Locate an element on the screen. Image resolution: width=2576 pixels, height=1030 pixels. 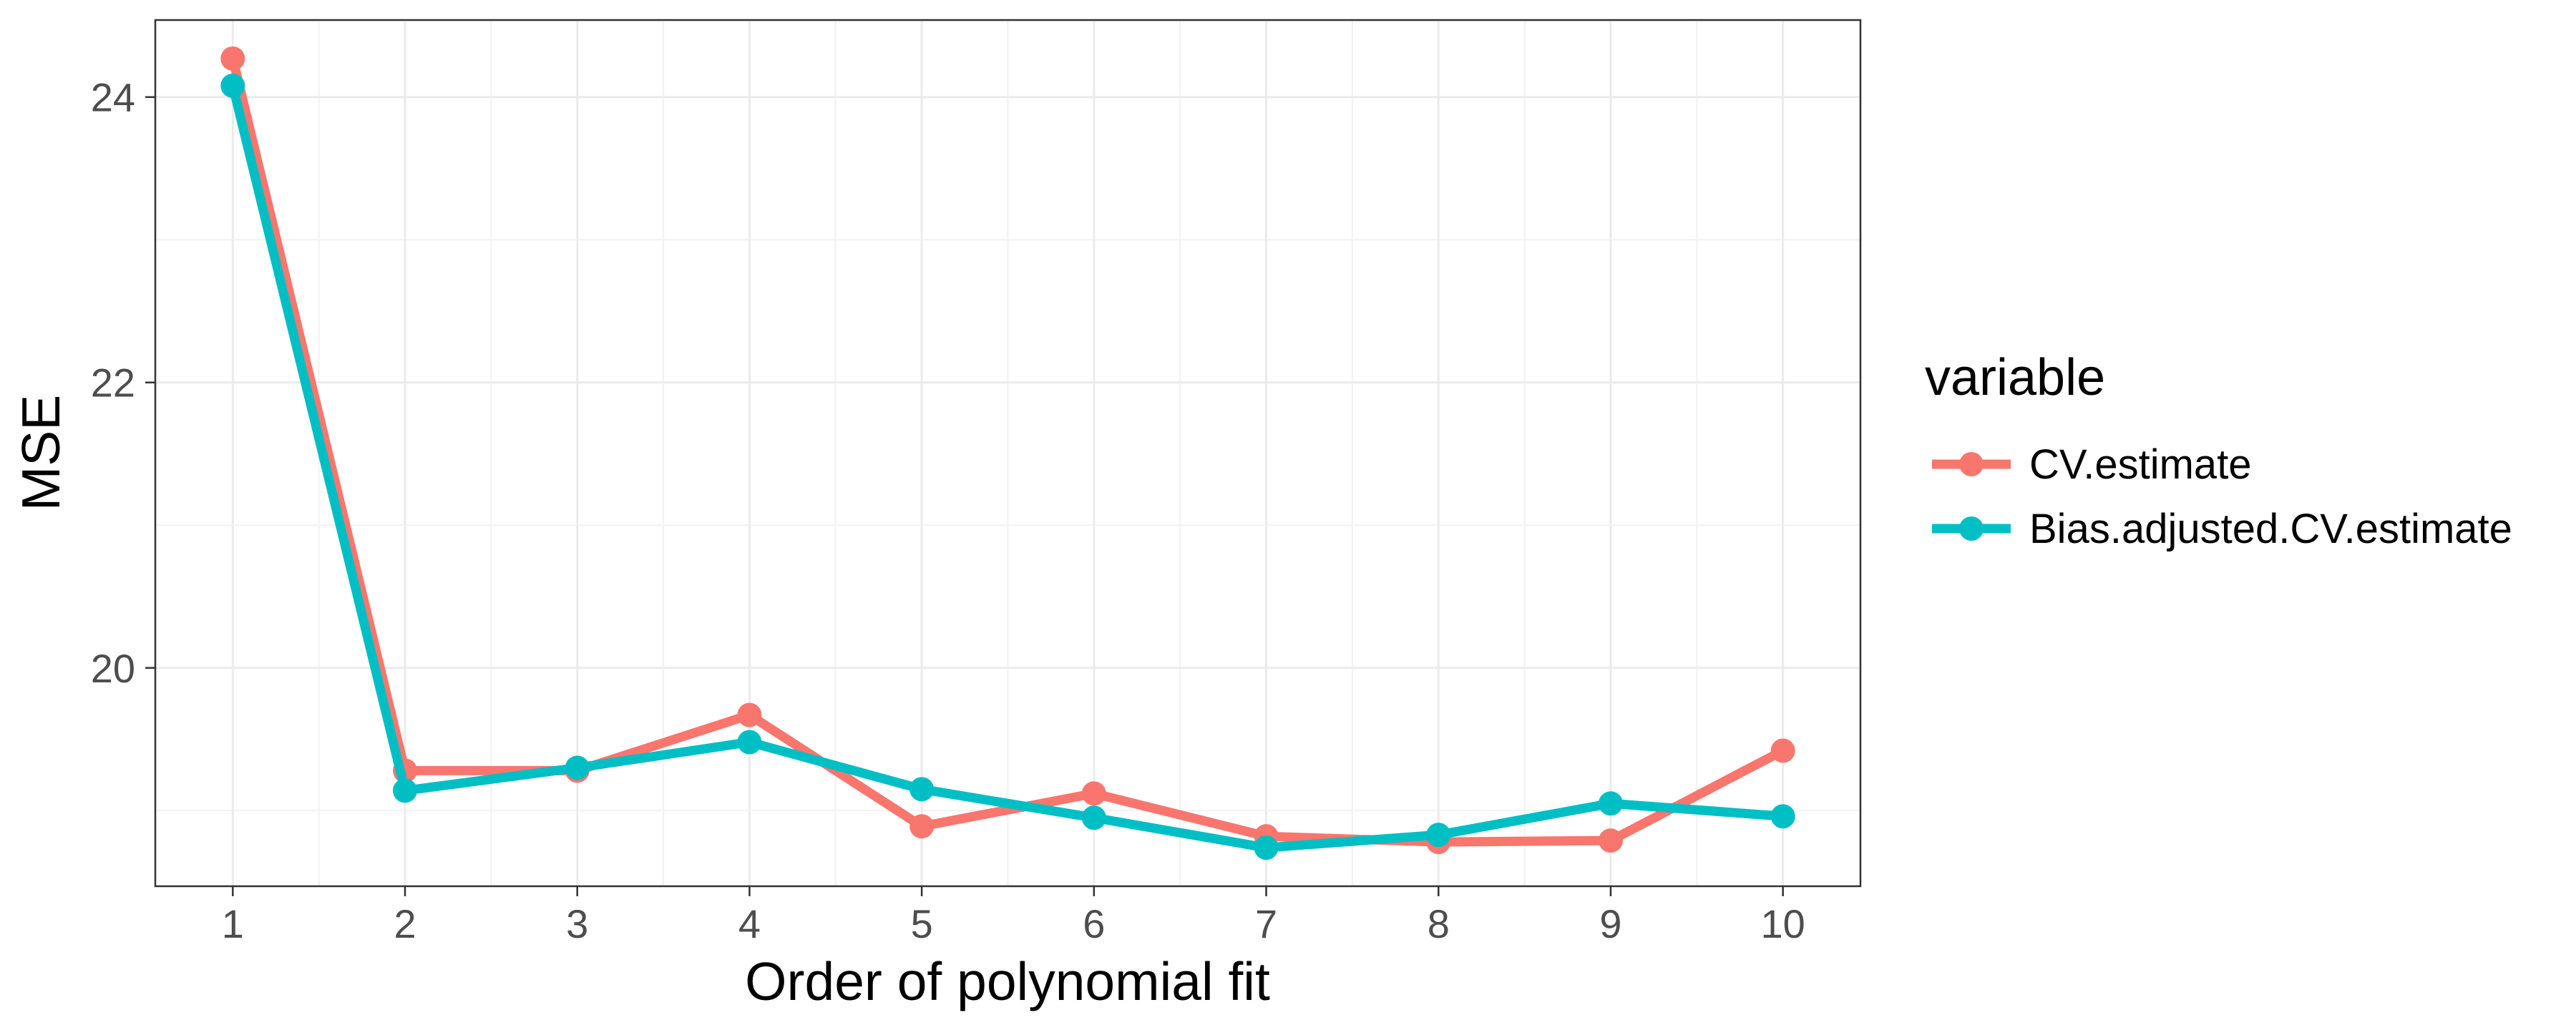
legend-item: CV.estimate is located at coordinates (2092, 464).